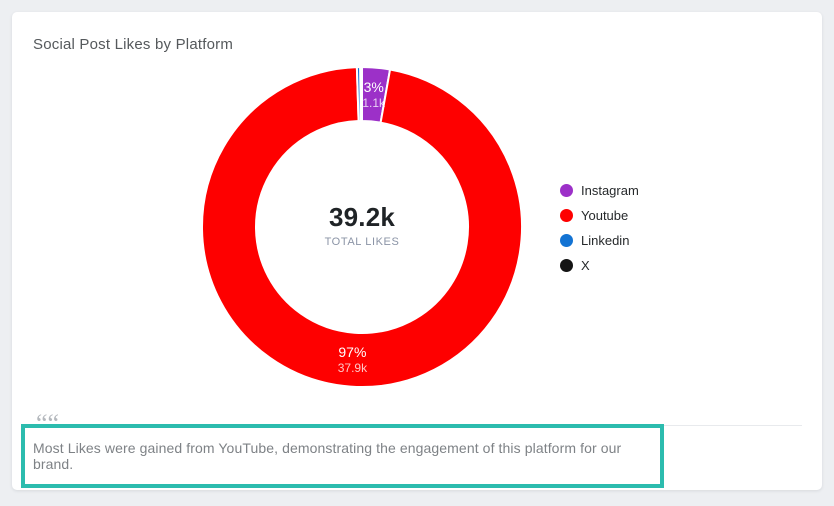 This screenshot has width=834, height=506. I want to click on legend-item-youtube: Youtube, so click(599, 215).